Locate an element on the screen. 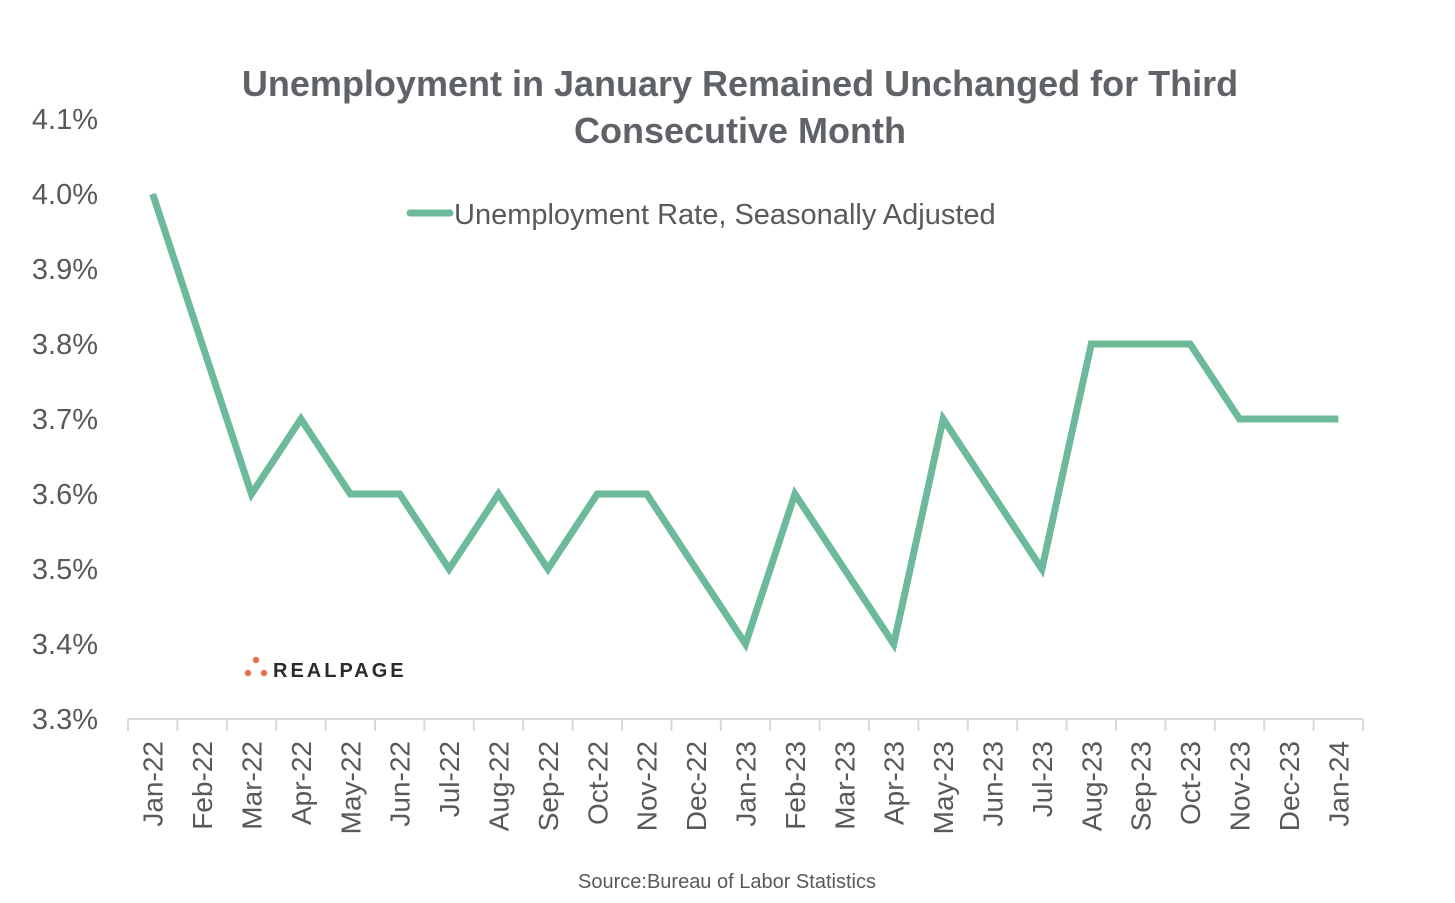 The image size is (1455, 903). x-tick-label: Jun-22 is located at coordinates (400, 784).